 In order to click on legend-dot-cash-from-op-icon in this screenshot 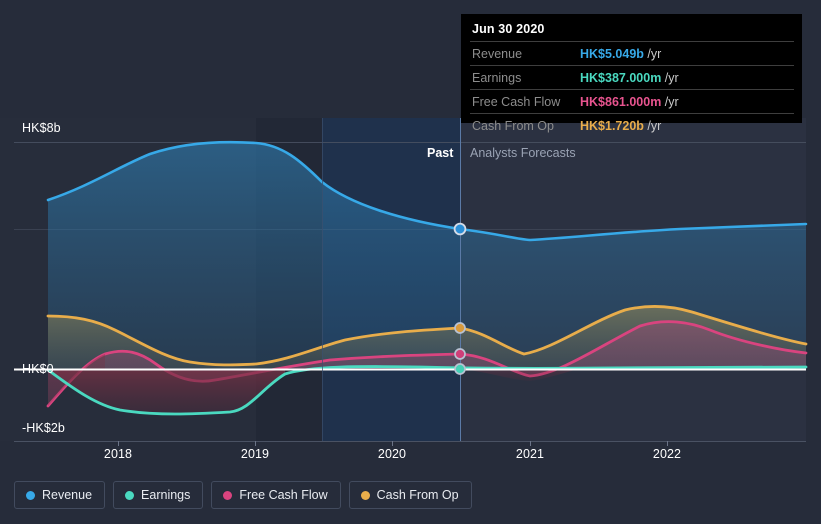, I will do `click(365, 495)`.